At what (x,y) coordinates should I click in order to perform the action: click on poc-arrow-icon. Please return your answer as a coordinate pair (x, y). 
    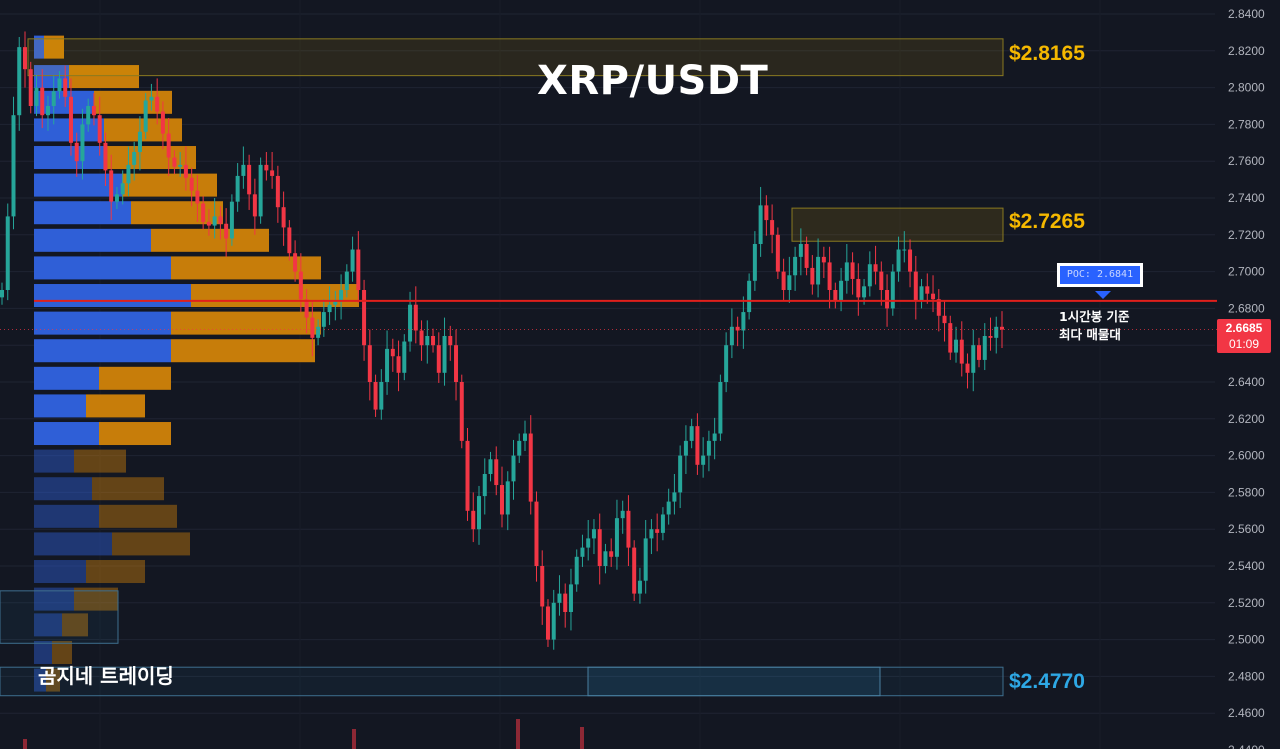
    Looking at the image, I should click on (1103, 295).